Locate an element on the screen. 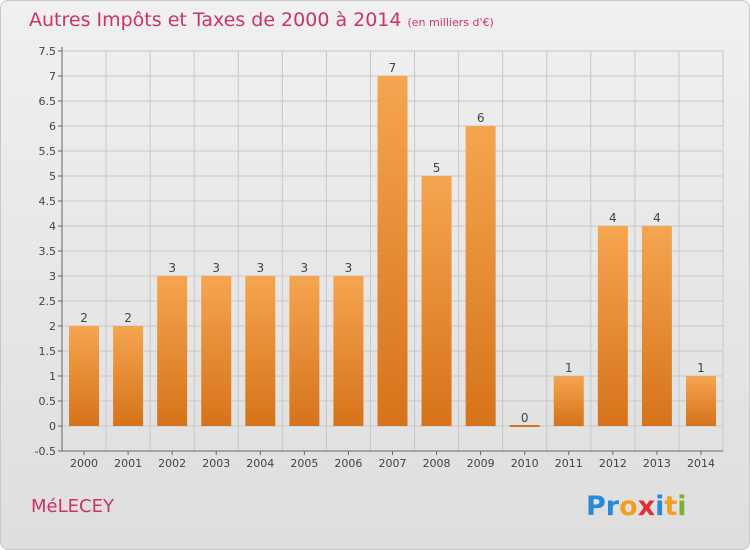 This screenshot has width=750, height=550. proxiti-logo: Proxiti is located at coordinates (636, 506).